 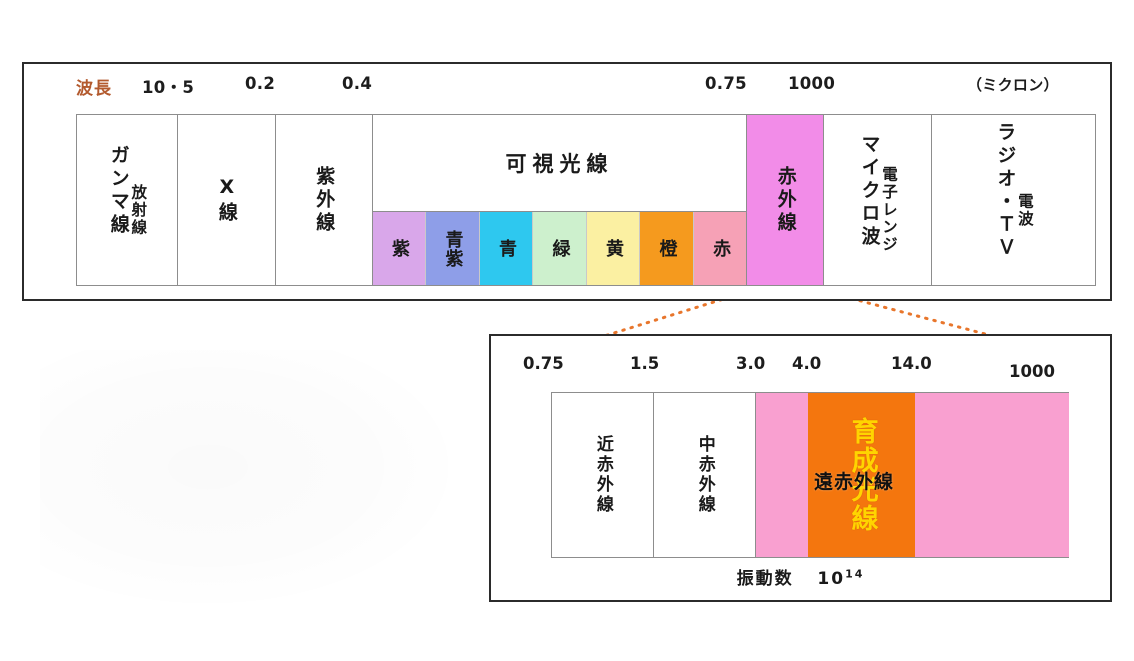 I want to click on ir-cell-mid: 中赤外線, so click(x=704, y=475).